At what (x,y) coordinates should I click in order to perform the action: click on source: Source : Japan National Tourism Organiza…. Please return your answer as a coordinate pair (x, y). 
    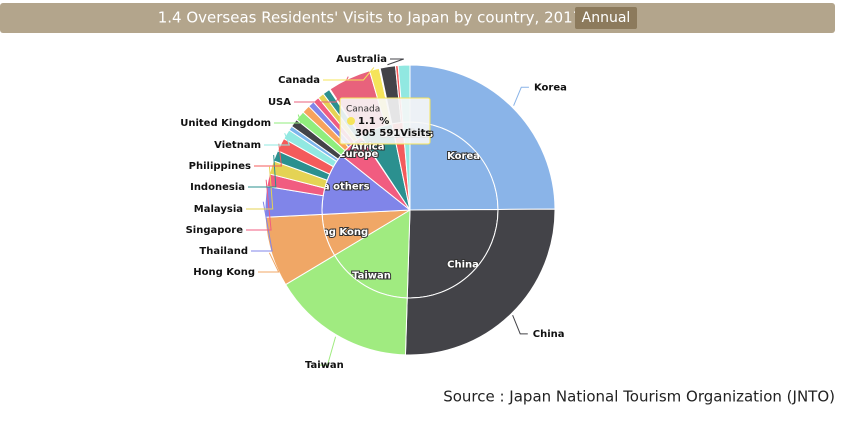
    Looking at the image, I should click on (639, 397).